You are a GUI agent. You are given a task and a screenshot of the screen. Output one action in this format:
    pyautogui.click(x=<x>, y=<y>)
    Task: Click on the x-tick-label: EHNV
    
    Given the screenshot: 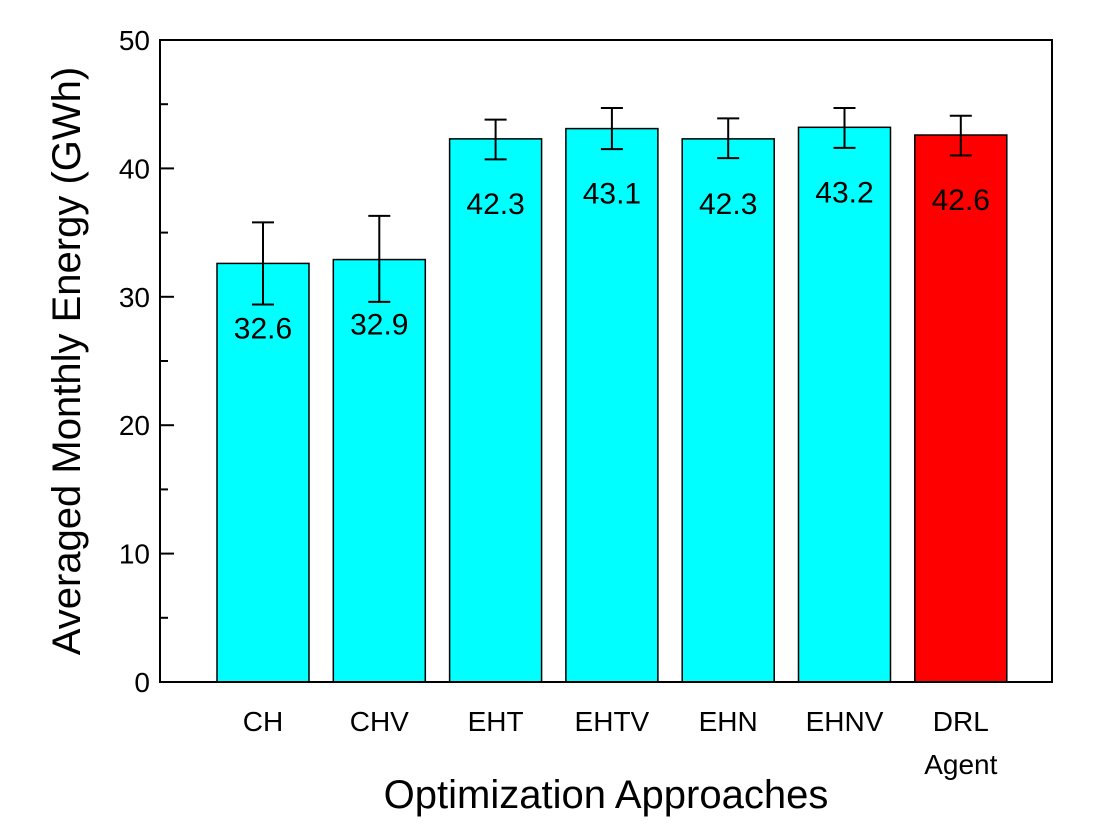 What is the action you would take?
    pyautogui.click(x=845, y=721)
    